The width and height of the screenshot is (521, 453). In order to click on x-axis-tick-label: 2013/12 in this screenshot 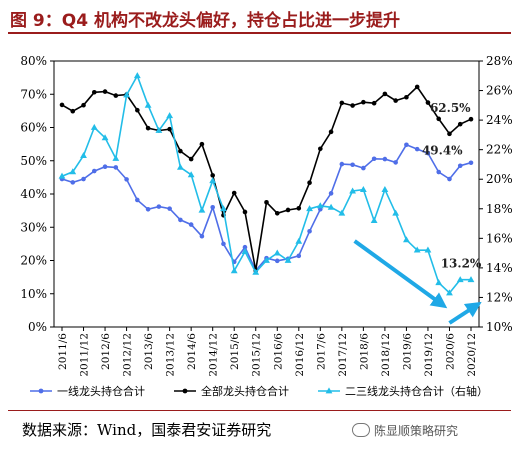, I will do `click(171, 355)`.